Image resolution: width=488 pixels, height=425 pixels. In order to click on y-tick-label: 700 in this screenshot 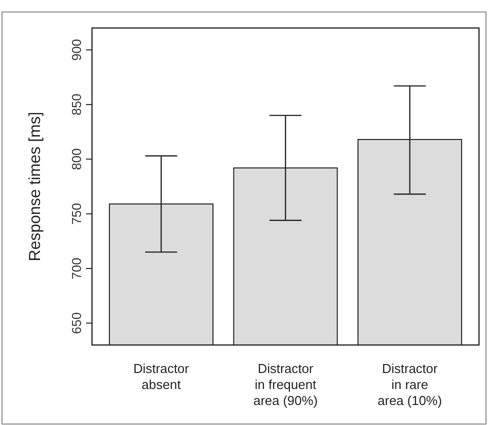, I will do `click(76, 269)`.